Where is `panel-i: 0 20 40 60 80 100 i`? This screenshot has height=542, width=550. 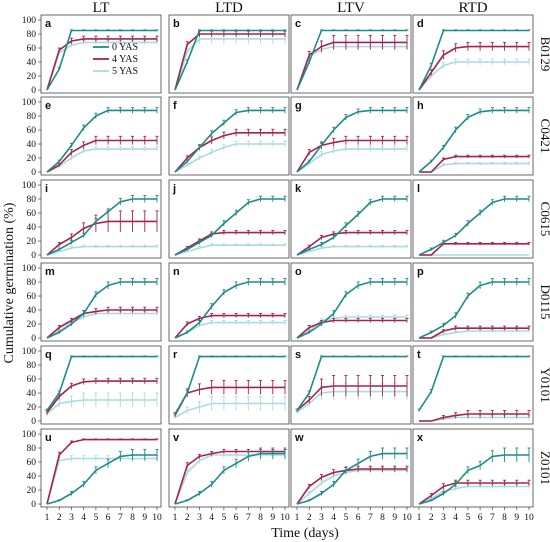
panel-i: 0 20 40 60 80 100 i is located at coordinates (92, 220).